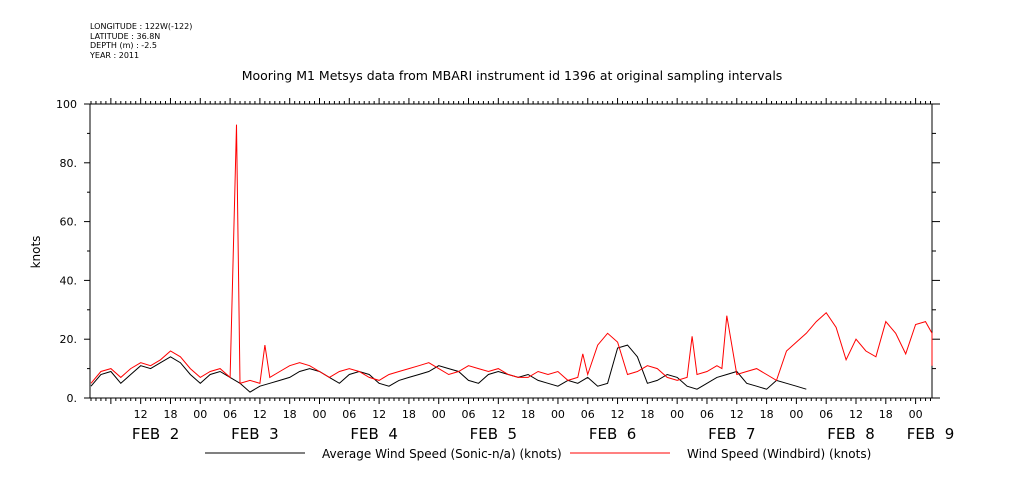 Image resolution: width=1009 pixels, height=504 pixels. What do you see at coordinates (69, 280) in the screenshot?
I see `y-tick-label: 40.` at bounding box center [69, 280].